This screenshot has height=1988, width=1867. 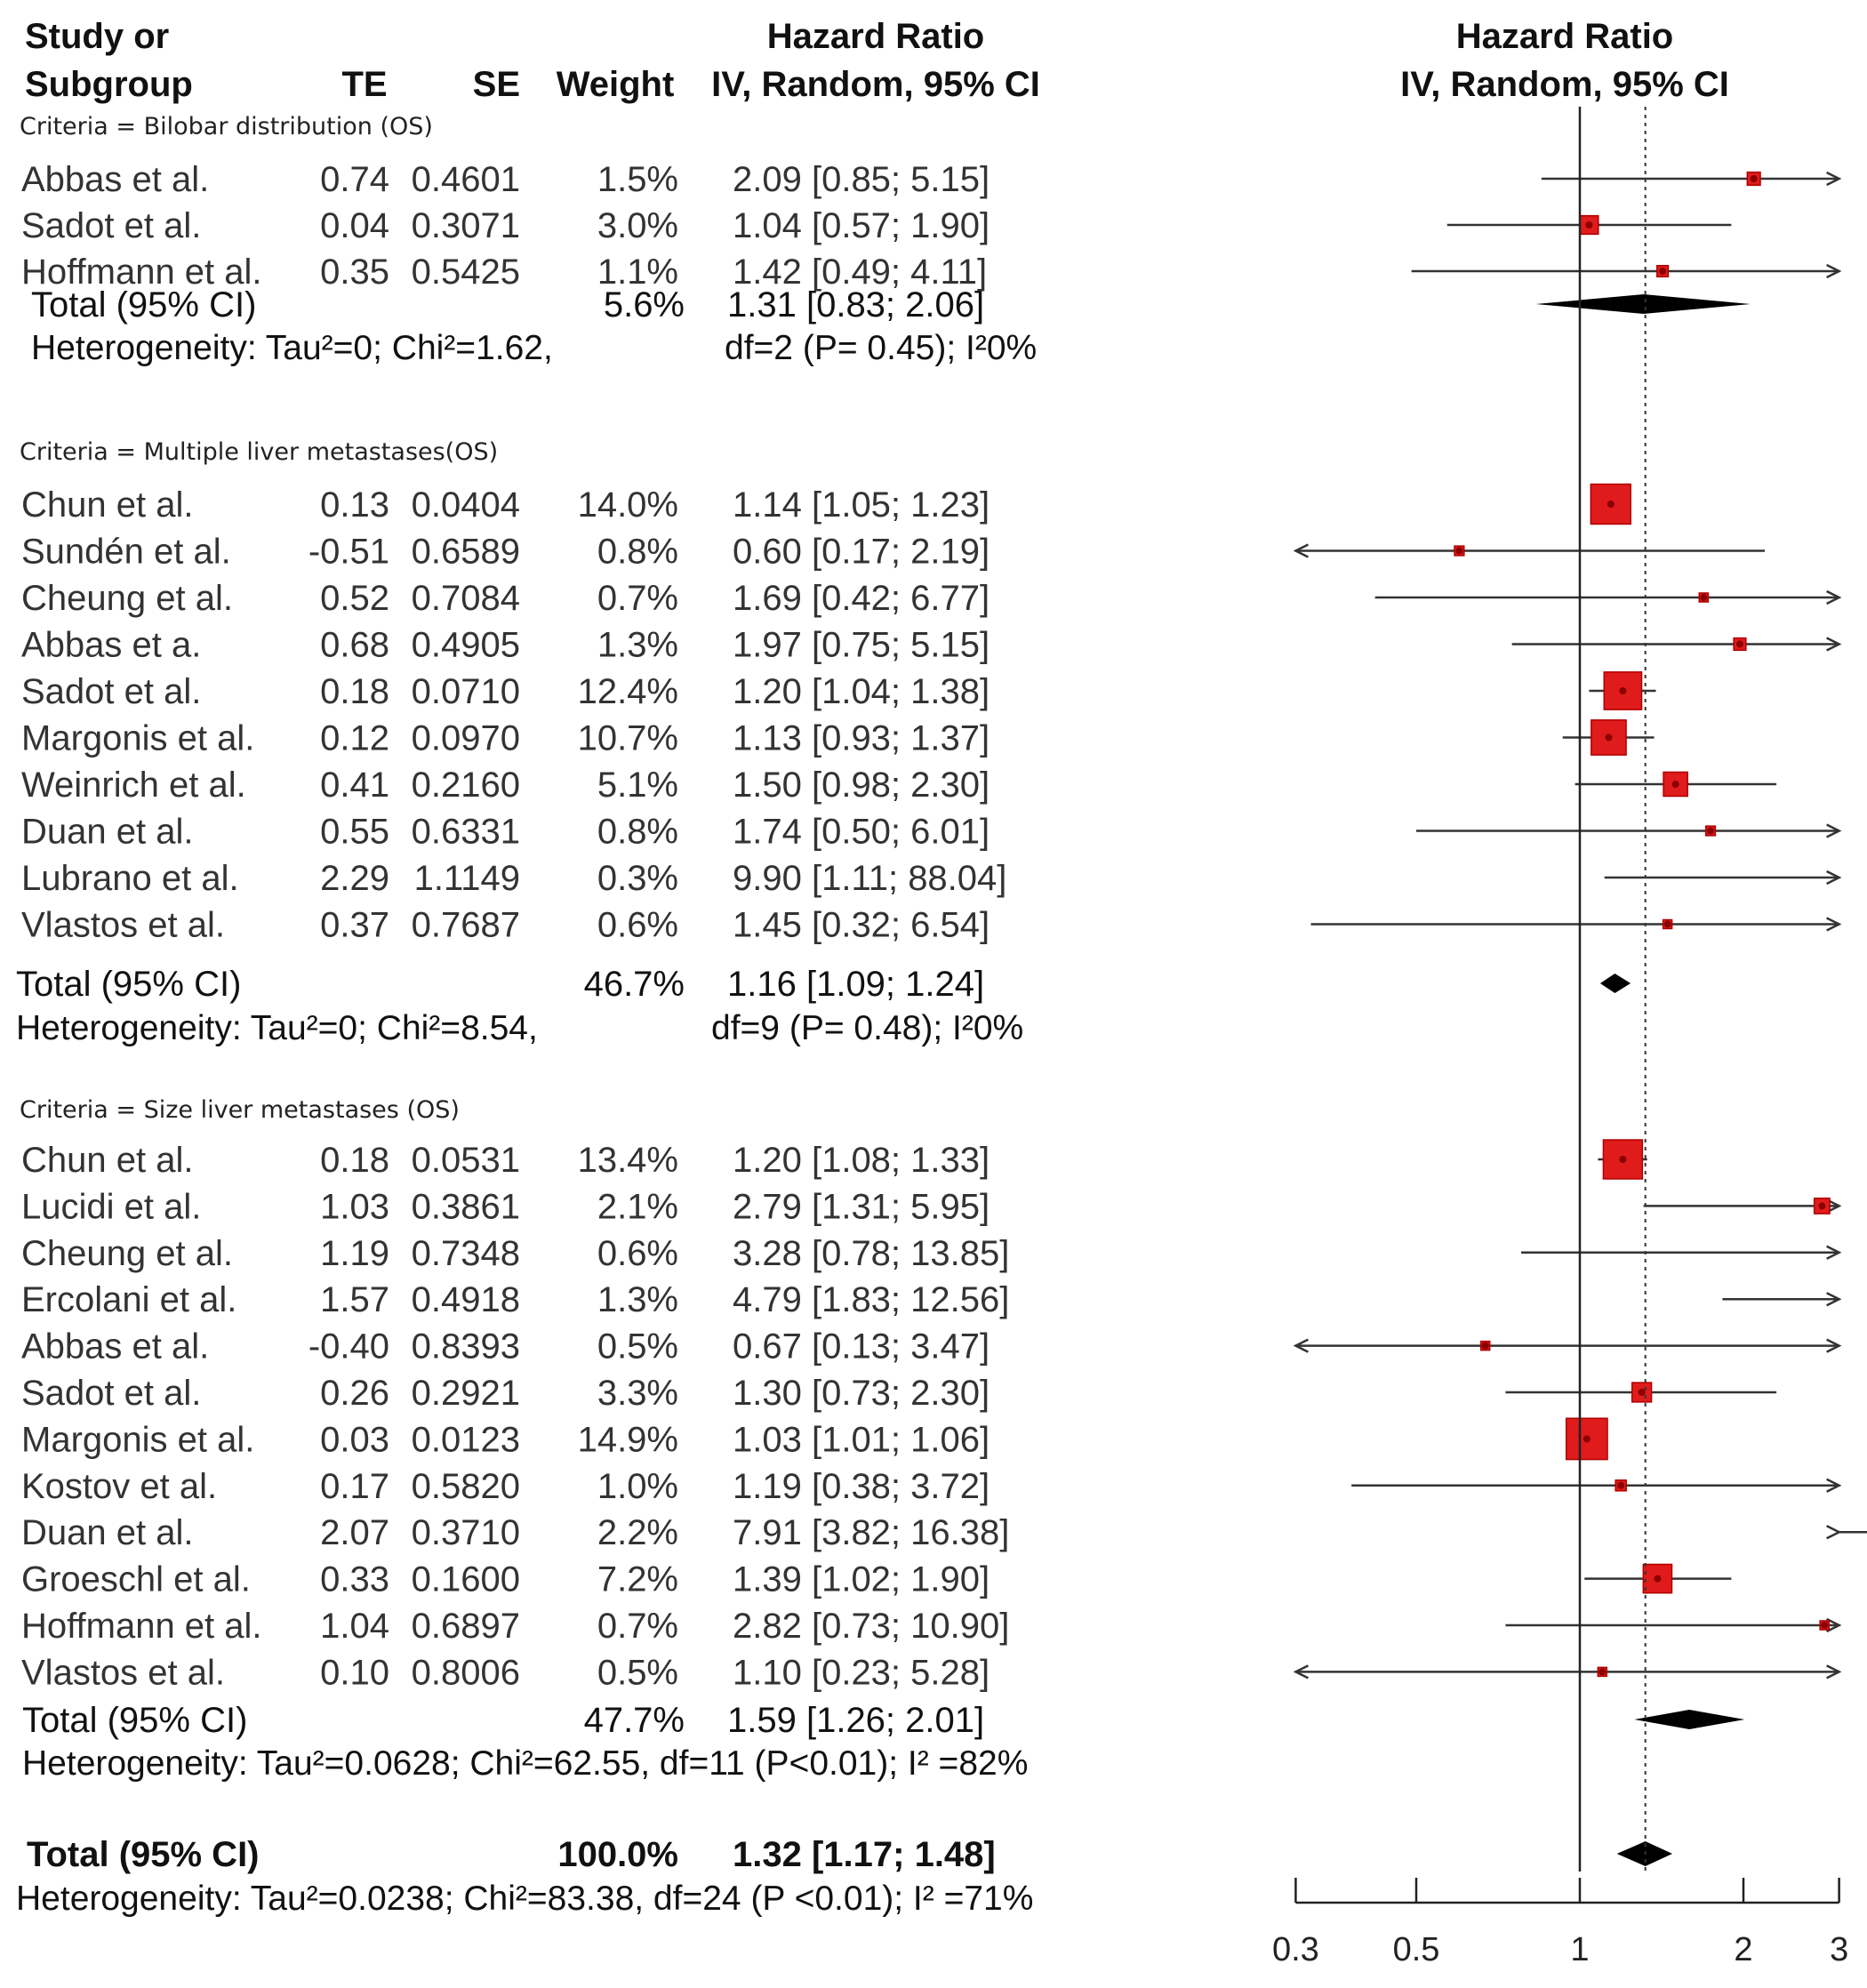 What do you see at coordinates (861, 832) in the screenshot?
I see `study-ci: 1.74 [0.50; 6.01]` at bounding box center [861, 832].